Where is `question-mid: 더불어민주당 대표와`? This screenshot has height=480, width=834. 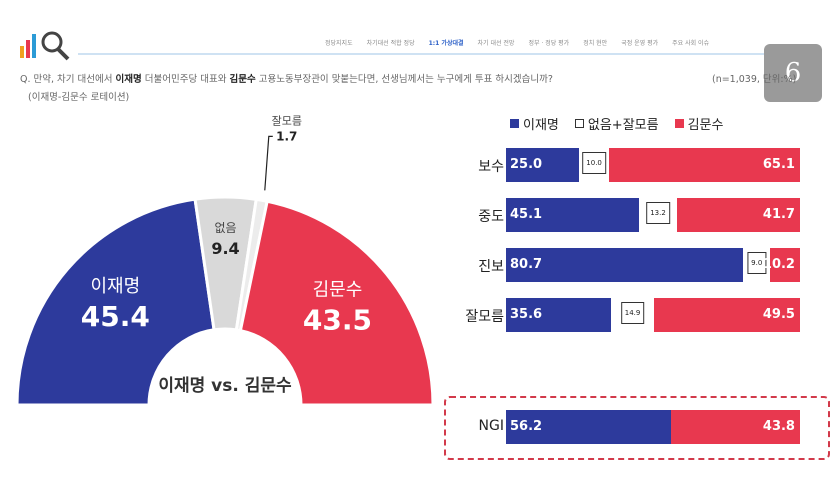
question-mid: 더불어민주당 대표와 is located at coordinates (185, 79).